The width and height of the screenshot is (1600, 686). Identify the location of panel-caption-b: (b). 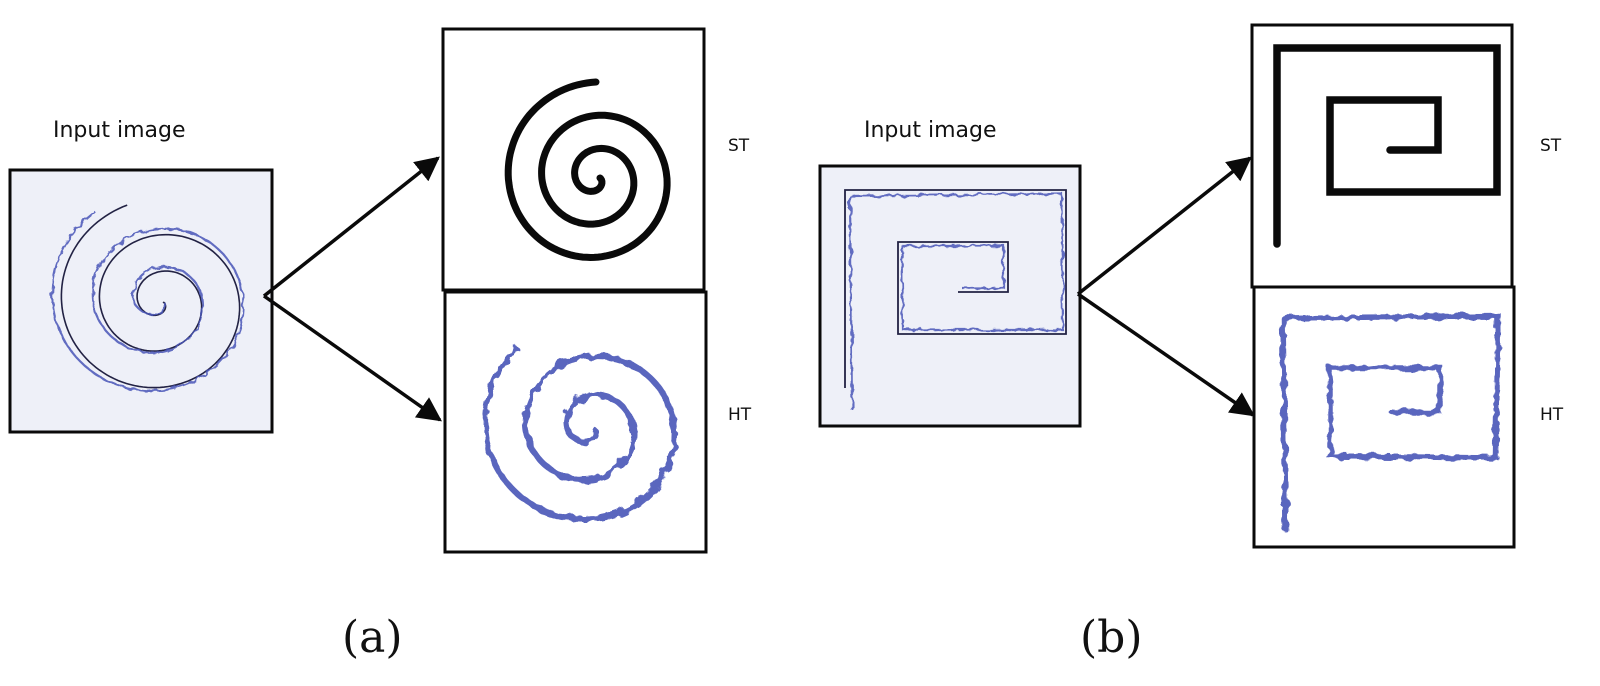
(1111, 637).